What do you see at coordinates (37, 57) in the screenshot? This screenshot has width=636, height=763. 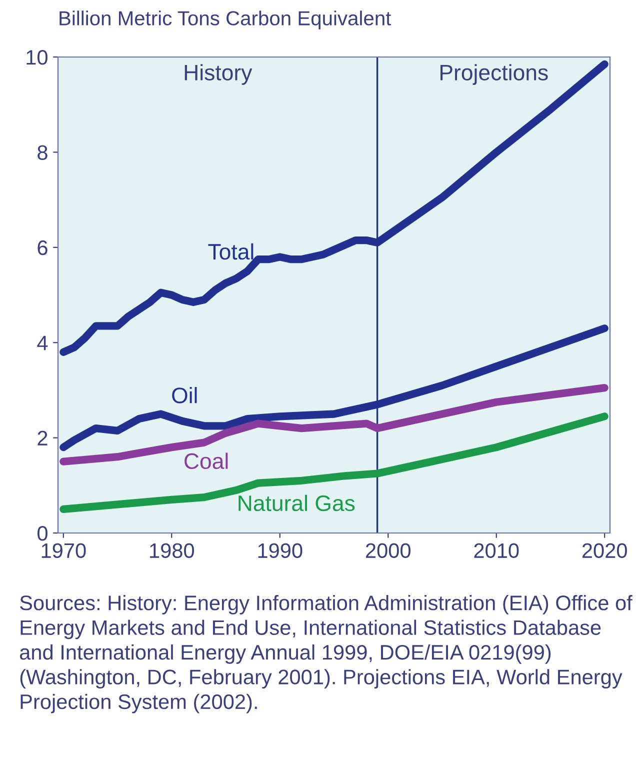 I see `y-tick-label: 10` at bounding box center [37, 57].